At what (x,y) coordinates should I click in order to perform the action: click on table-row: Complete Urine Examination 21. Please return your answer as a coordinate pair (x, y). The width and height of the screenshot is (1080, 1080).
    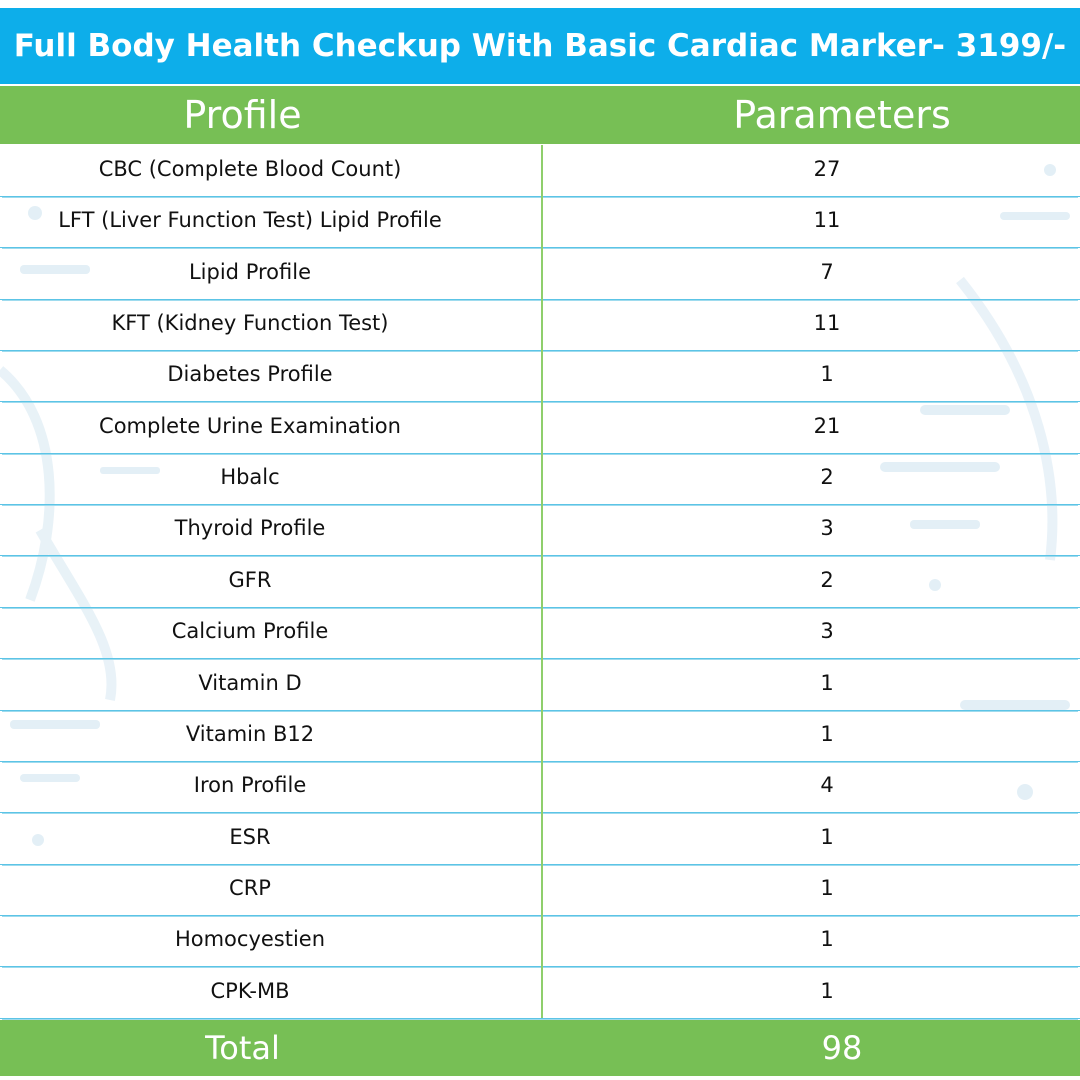
    Looking at the image, I should click on (540, 428).